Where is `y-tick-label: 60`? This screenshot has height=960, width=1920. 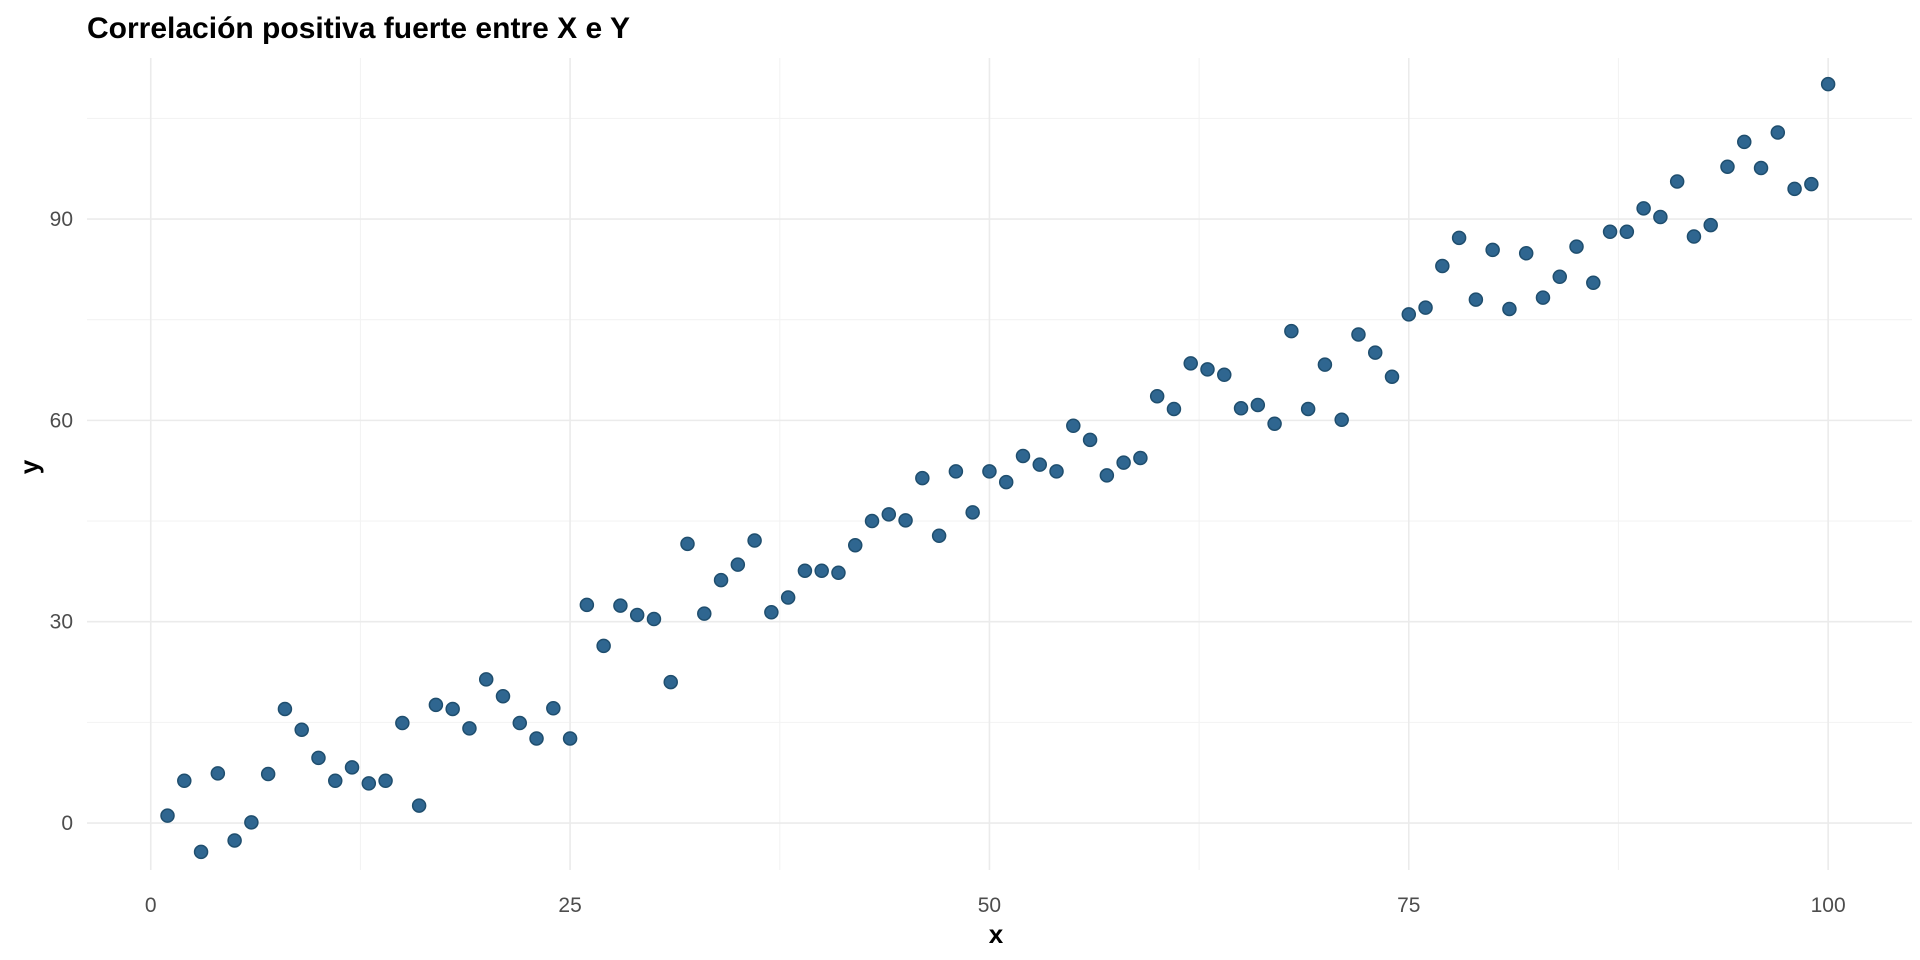 y-tick-label: 60 is located at coordinates (61, 420).